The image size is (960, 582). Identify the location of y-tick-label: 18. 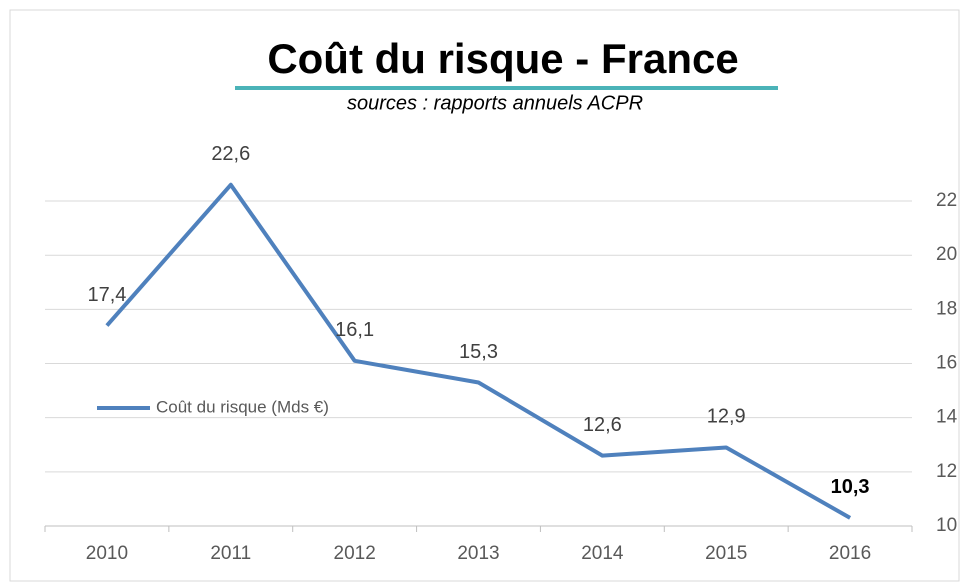
(946, 308).